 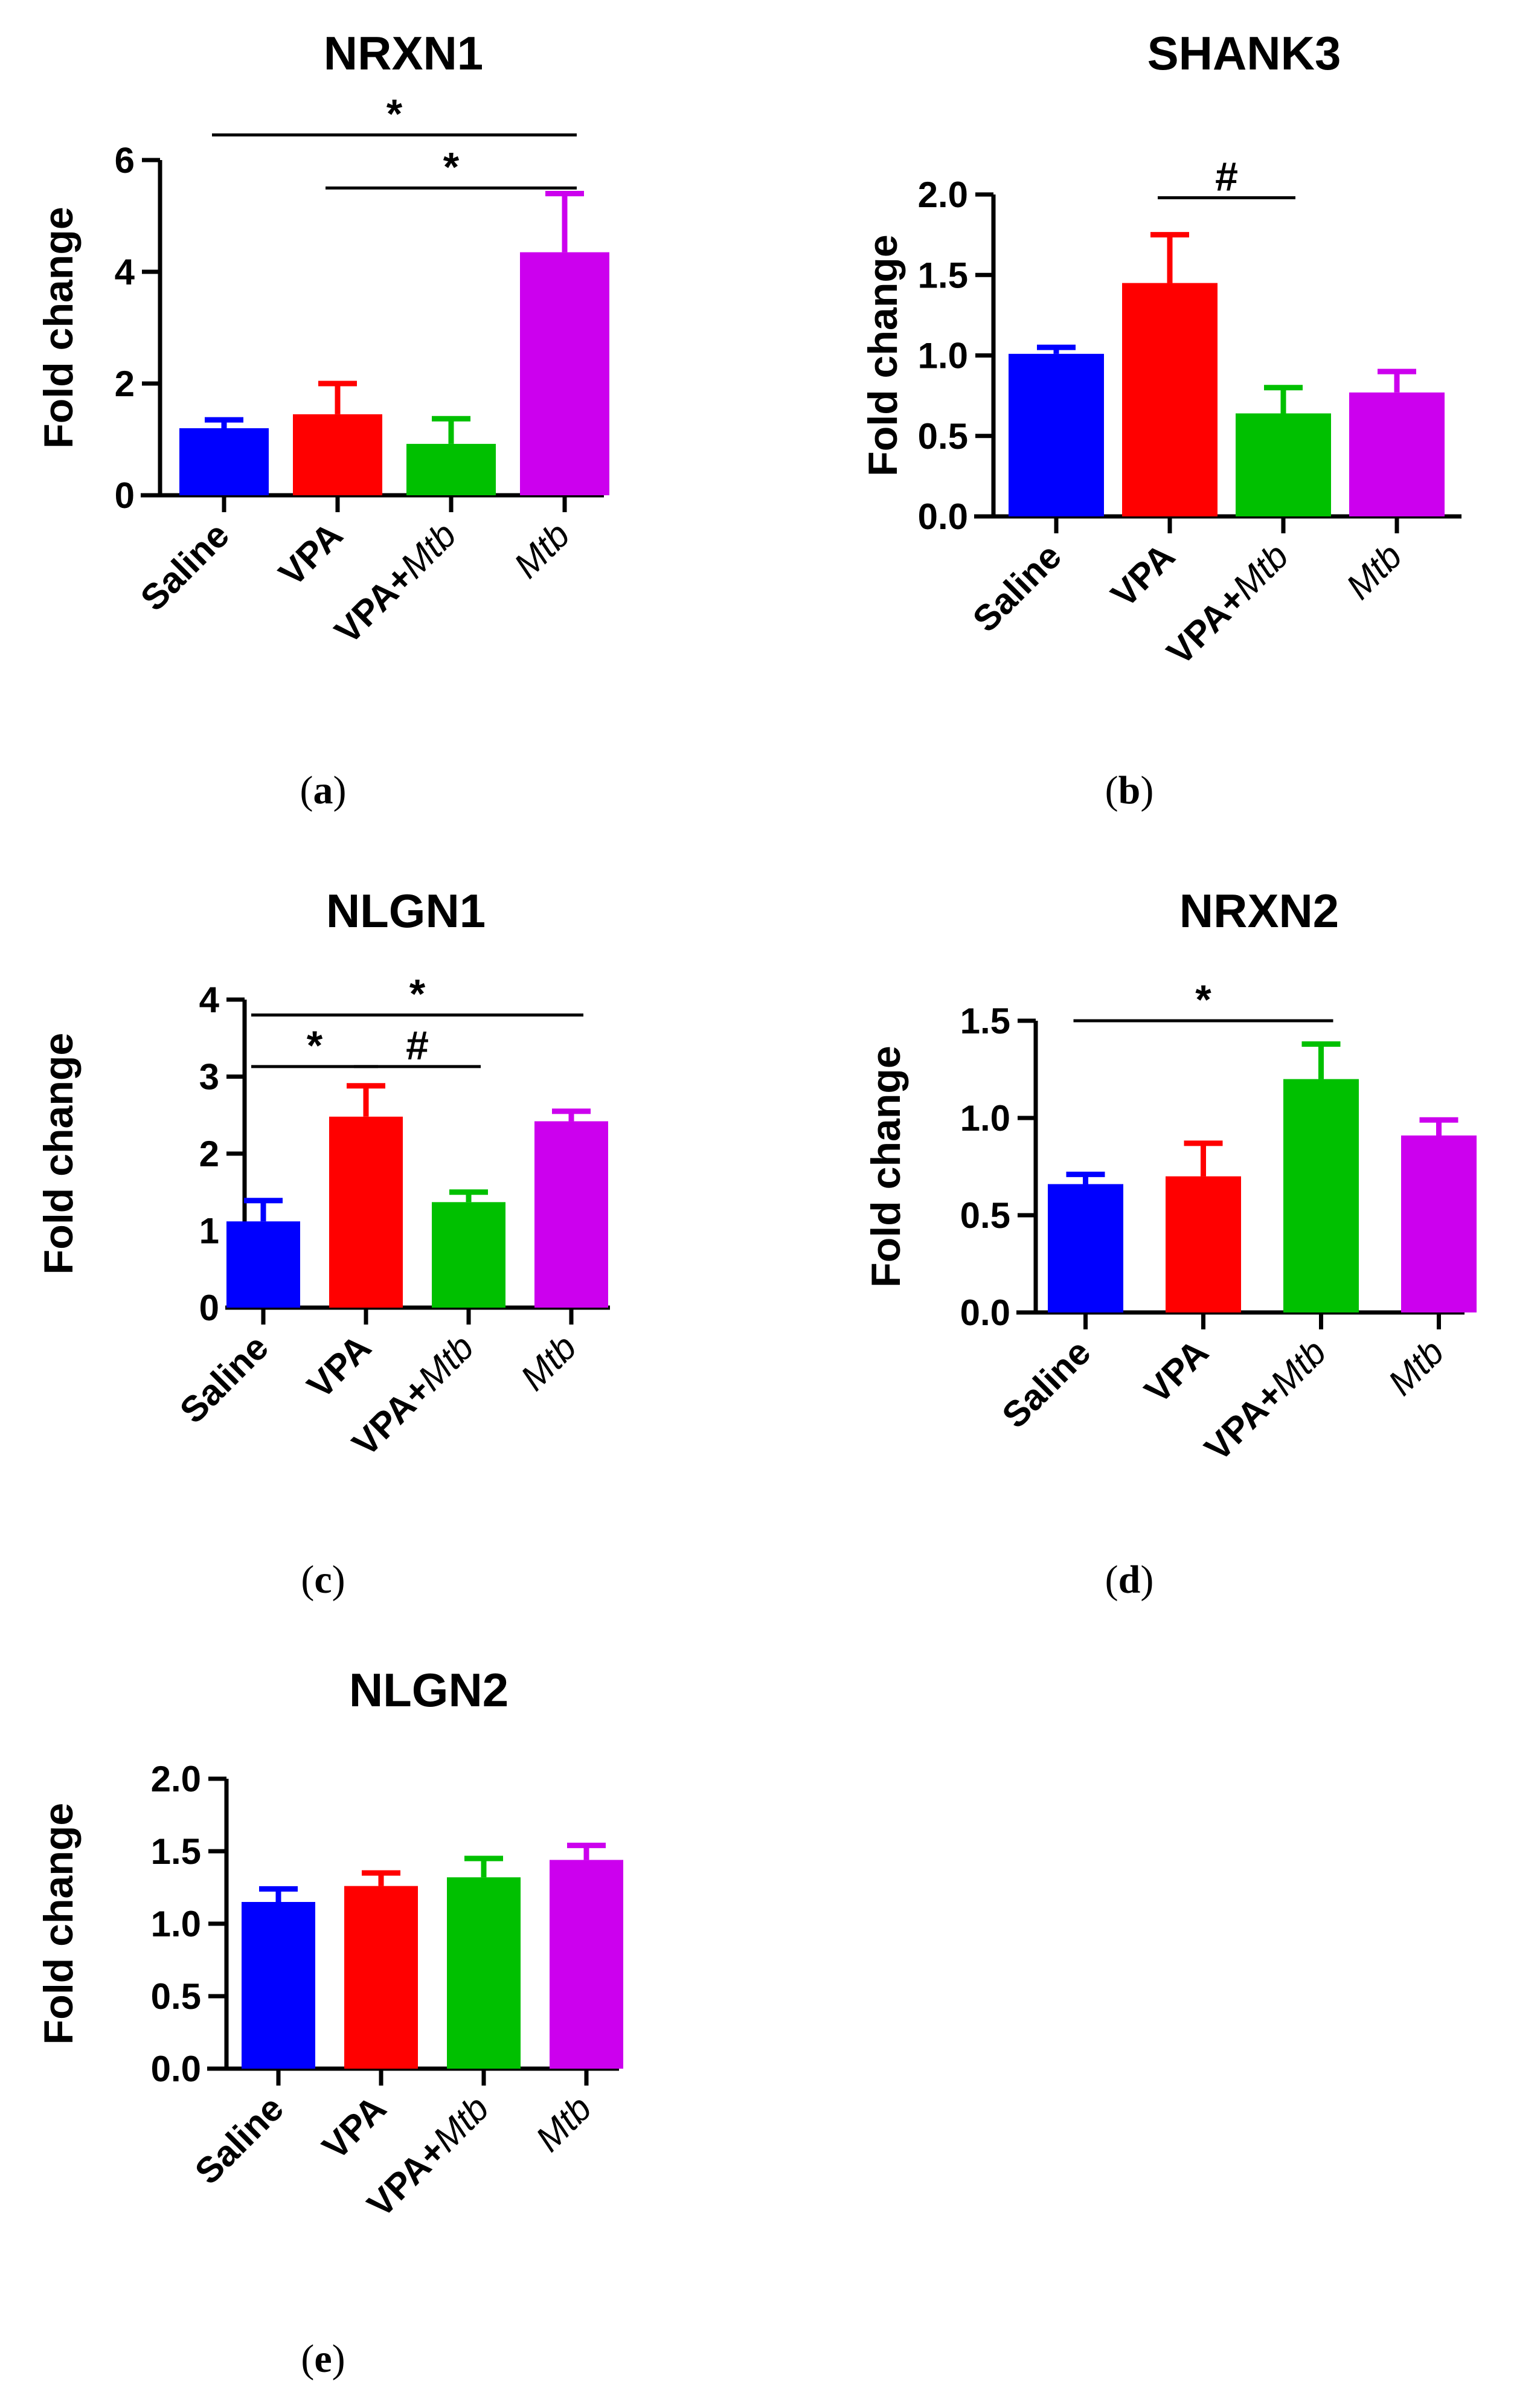 What do you see at coordinates (1129, 790) in the screenshot?
I see `panel-label: (b)` at bounding box center [1129, 790].